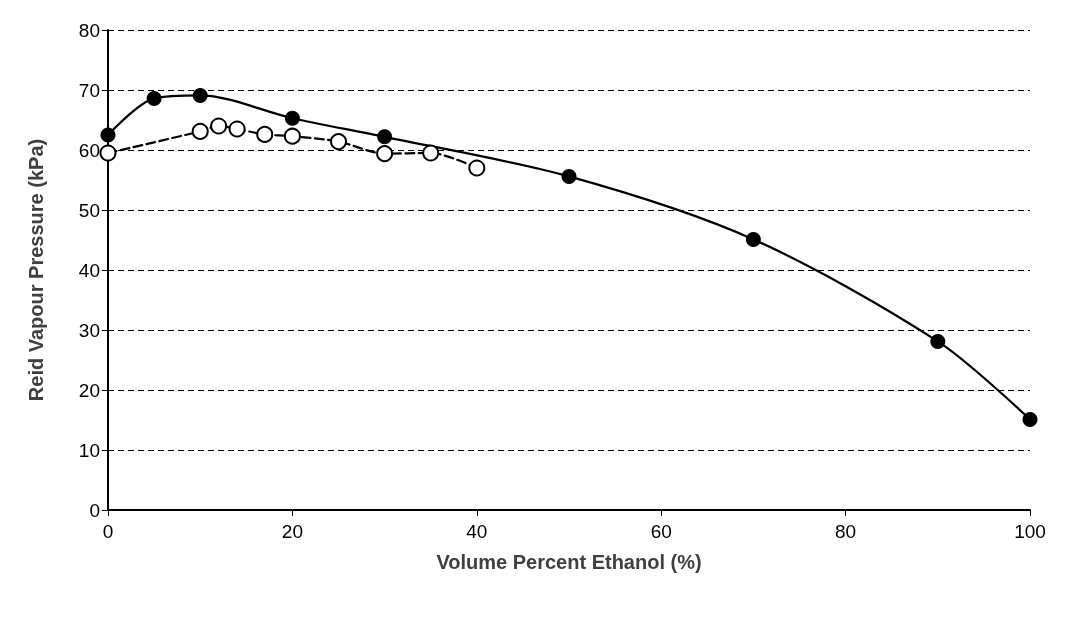 The height and width of the screenshot is (619, 1068). Describe the element at coordinates (94, 510) in the screenshot. I see `y-tick-label: 0` at that location.